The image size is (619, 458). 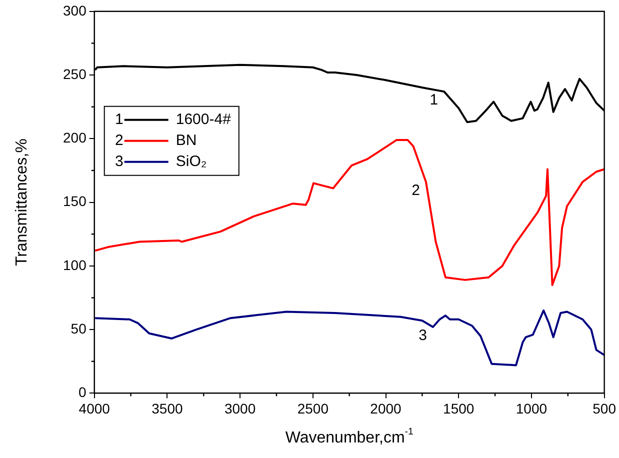 What do you see at coordinates (532, 408) in the screenshot?
I see `x-tick-label: 1000` at bounding box center [532, 408].